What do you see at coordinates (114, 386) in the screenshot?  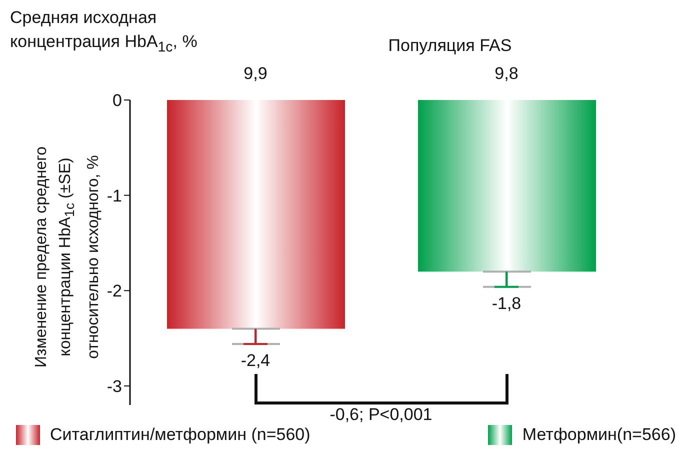 I see `y-tick-label: -3` at bounding box center [114, 386].